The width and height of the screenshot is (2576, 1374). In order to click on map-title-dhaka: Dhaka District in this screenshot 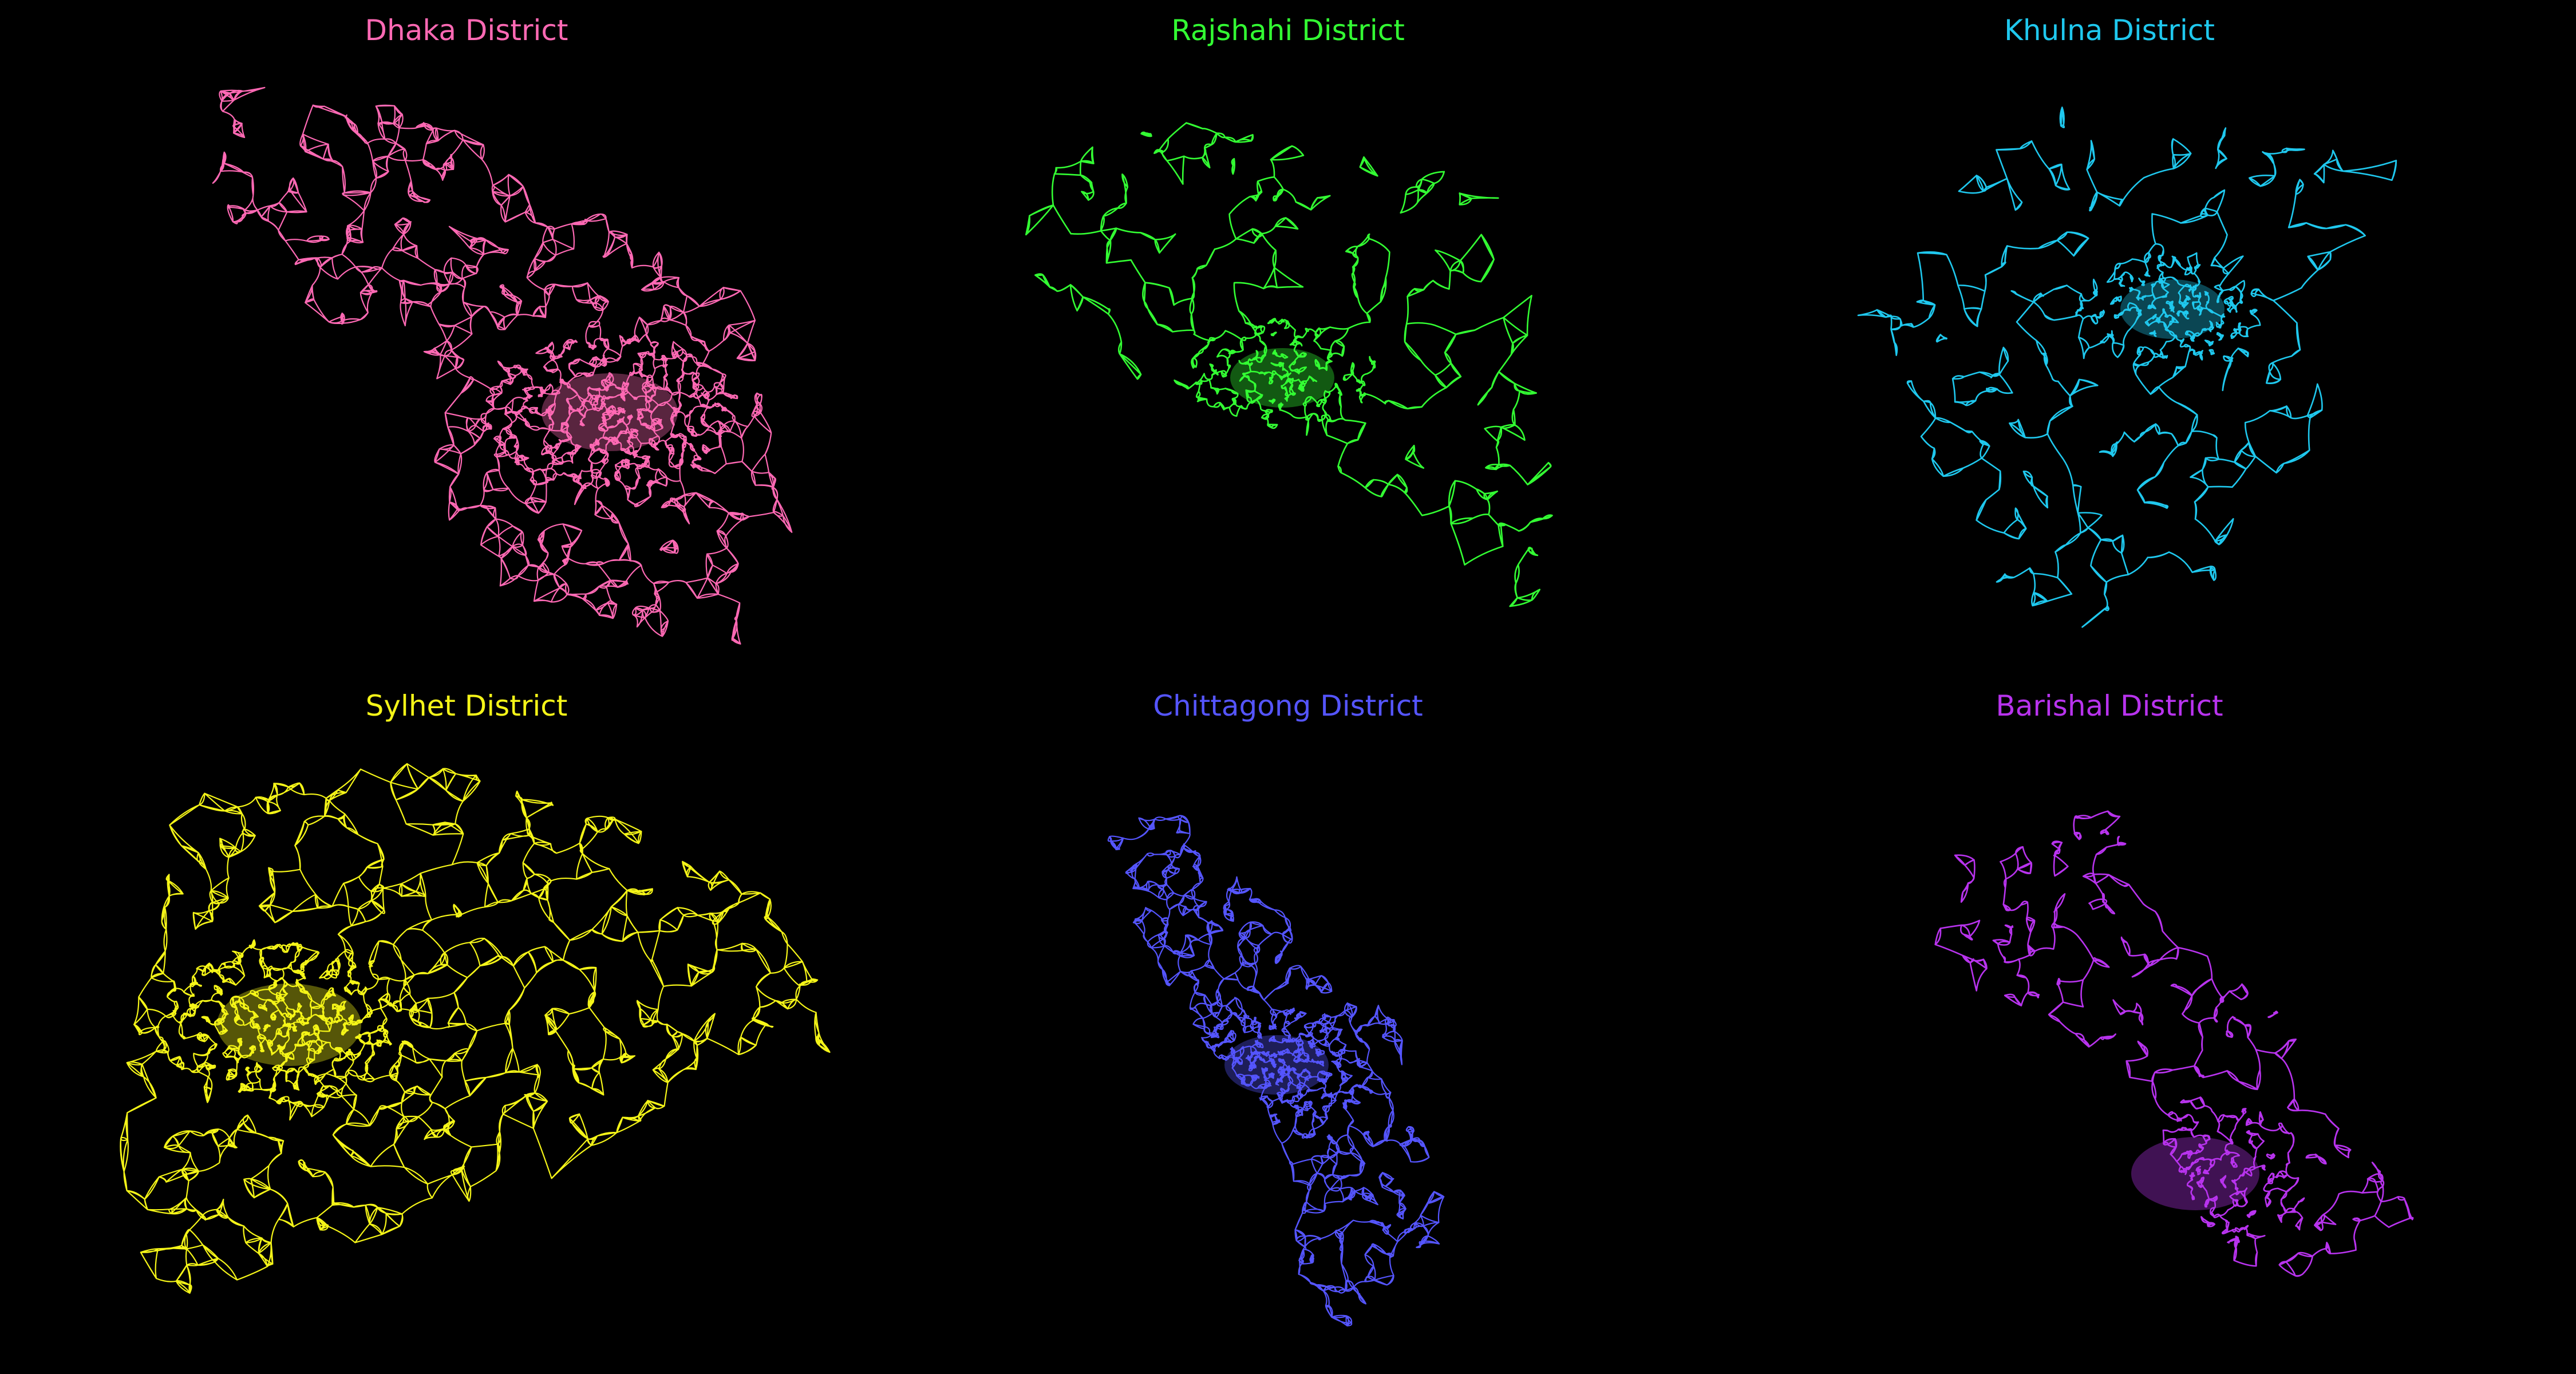, I will do `click(466, 30)`.